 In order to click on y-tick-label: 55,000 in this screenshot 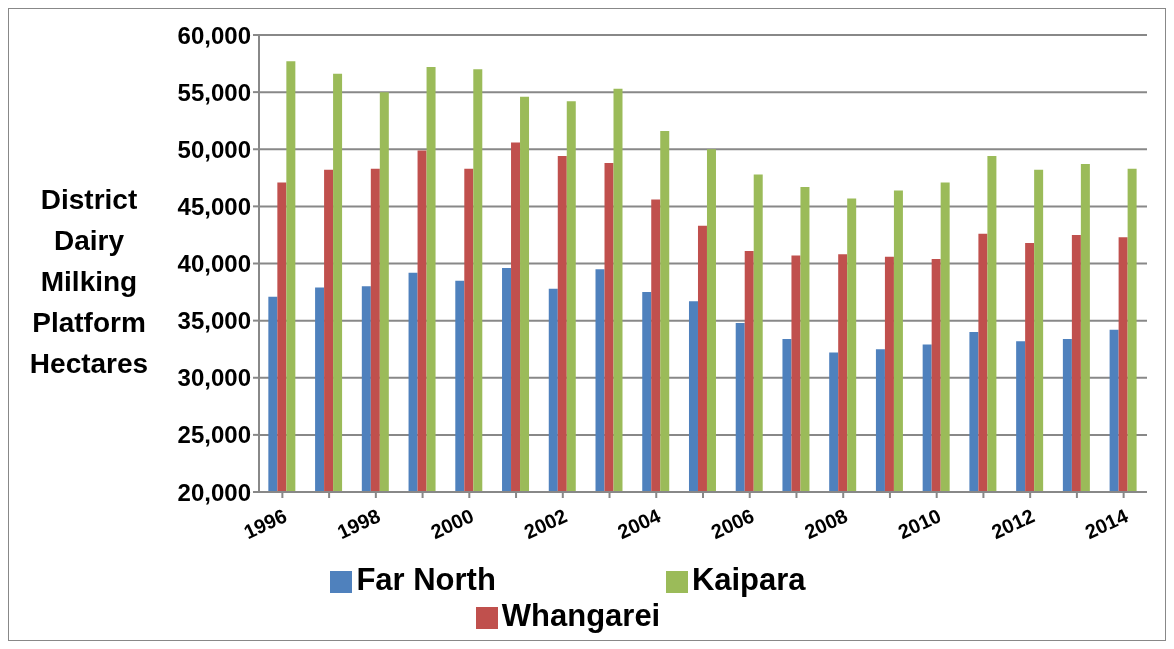, I will do `click(214, 92)`.